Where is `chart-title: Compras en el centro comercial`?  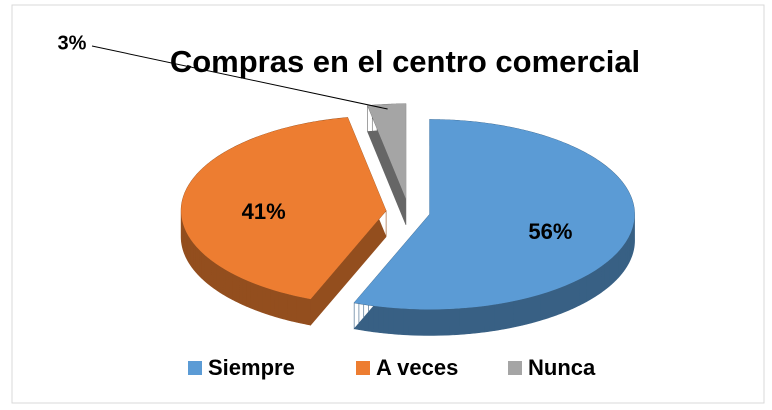
chart-title: Compras en el centro comercial is located at coordinates (405, 61).